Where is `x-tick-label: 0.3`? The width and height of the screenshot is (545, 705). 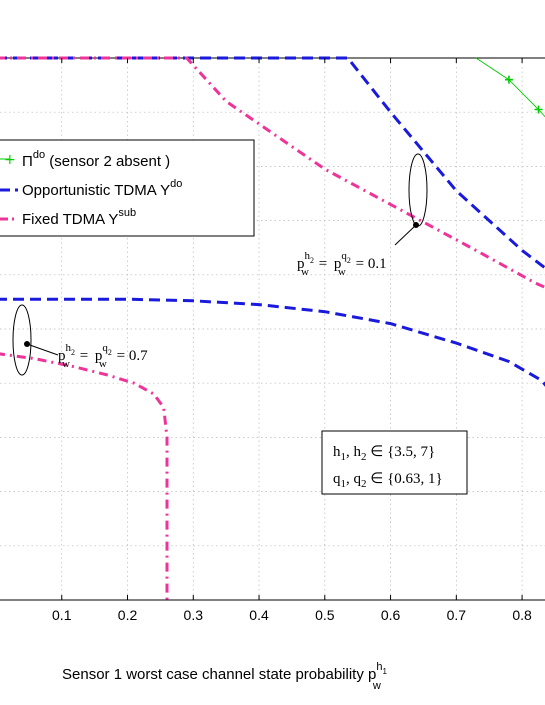
x-tick-label: 0.3 is located at coordinates (194, 615).